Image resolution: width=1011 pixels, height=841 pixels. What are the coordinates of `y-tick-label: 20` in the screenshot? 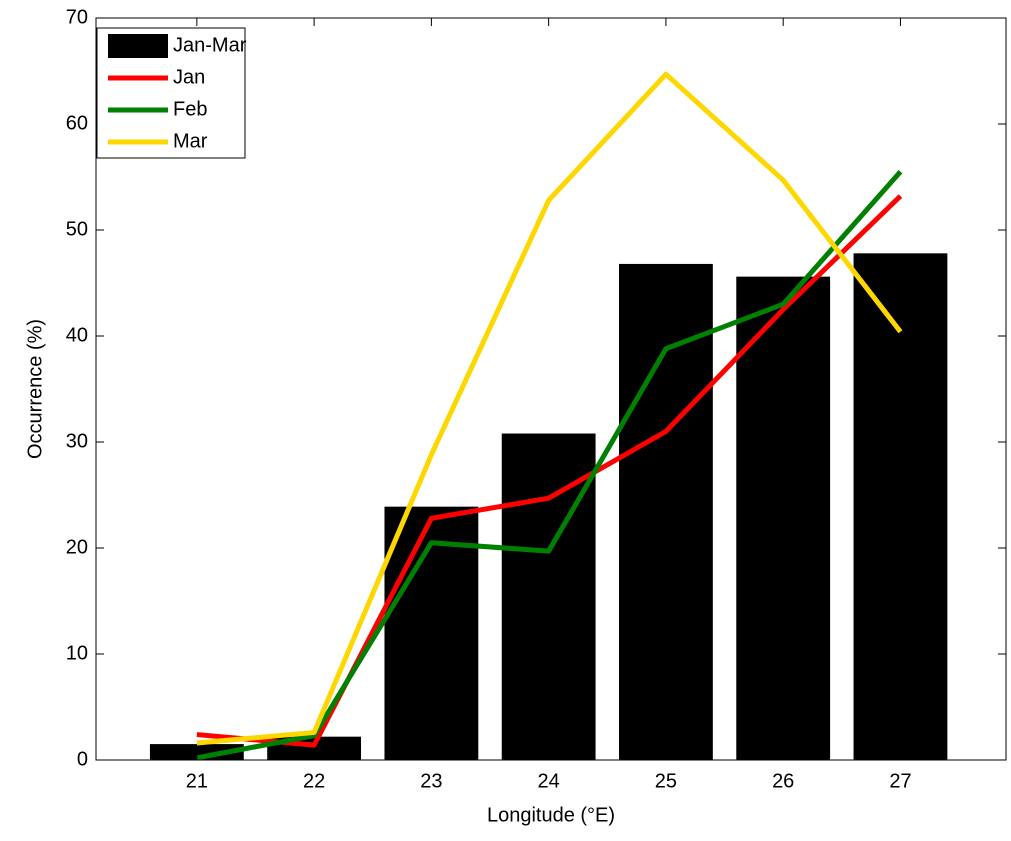 It's located at (77, 547).